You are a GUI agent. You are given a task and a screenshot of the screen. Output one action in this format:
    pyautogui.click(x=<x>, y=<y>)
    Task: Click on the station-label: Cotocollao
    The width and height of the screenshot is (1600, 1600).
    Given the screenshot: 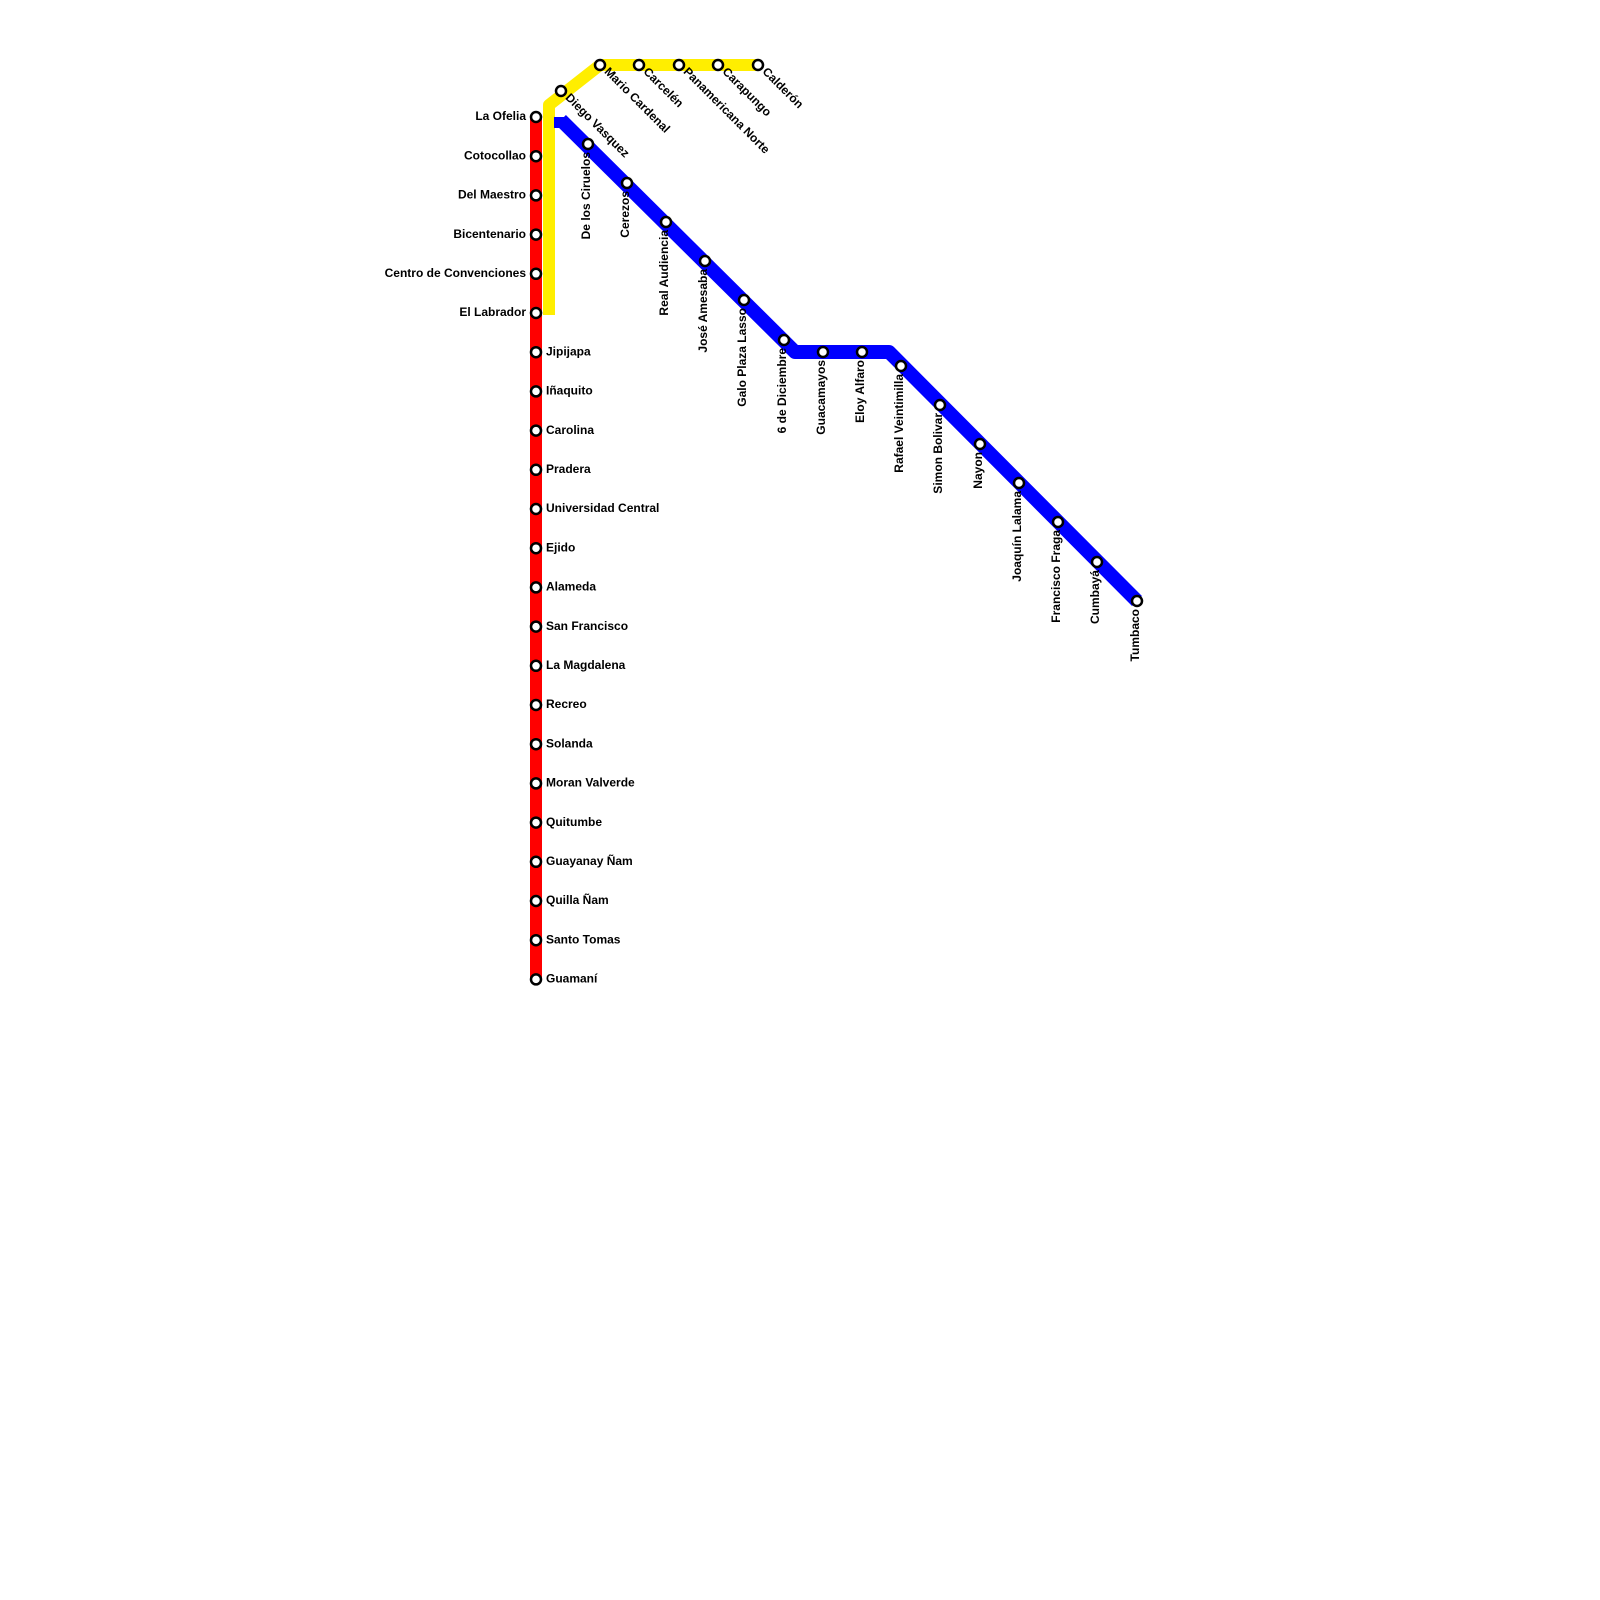 What is the action you would take?
    pyautogui.click(x=495, y=155)
    